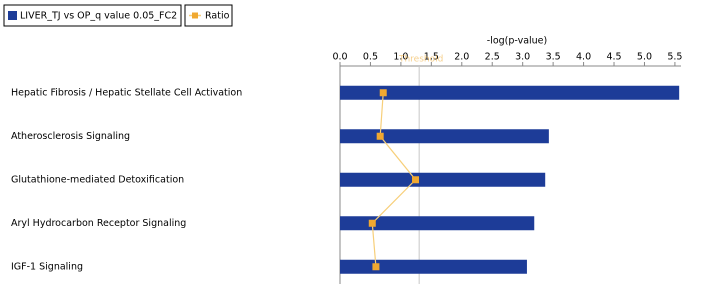 The height and width of the screenshot is (284, 707). Describe the element at coordinates (370, 57) in the screenshot. I see `x-tick-label: 0.5` at that location.